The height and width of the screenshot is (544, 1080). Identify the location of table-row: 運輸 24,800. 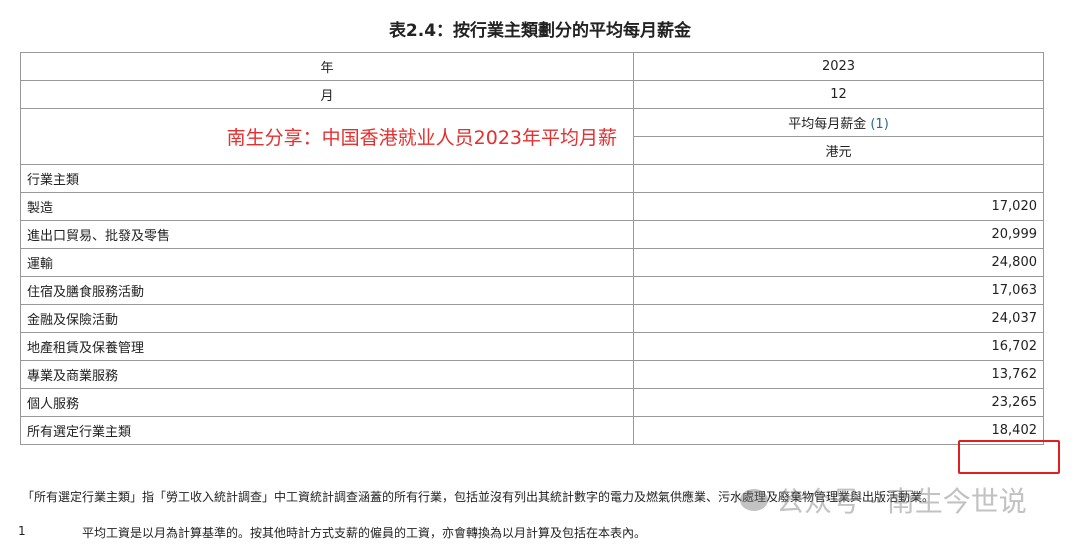
(532, 262).